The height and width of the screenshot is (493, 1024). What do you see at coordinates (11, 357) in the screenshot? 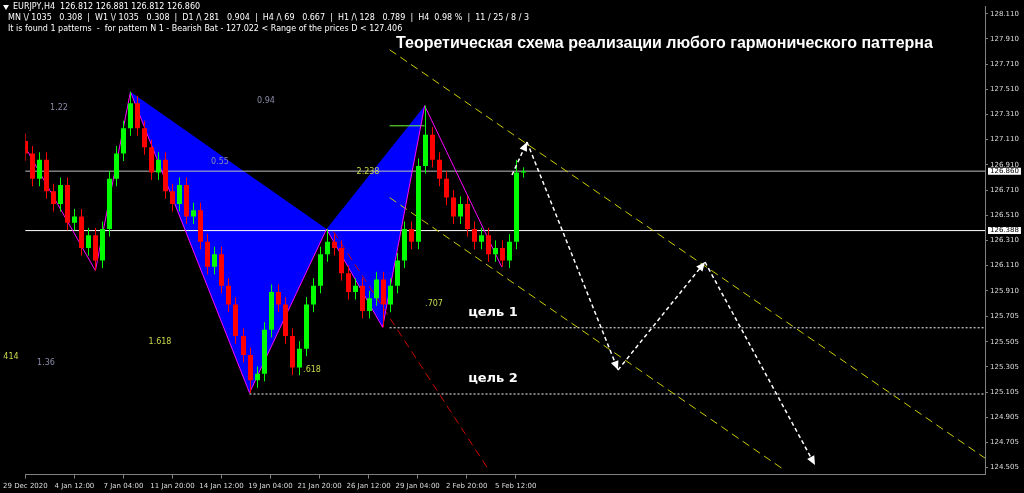
I see `text: 414` at bounding box center [11, 357].